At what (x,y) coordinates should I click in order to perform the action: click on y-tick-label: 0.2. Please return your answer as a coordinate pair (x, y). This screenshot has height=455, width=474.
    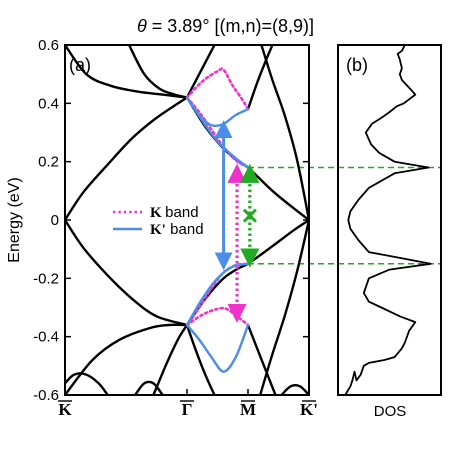
    Looking at the image, I should click on (48, 162).